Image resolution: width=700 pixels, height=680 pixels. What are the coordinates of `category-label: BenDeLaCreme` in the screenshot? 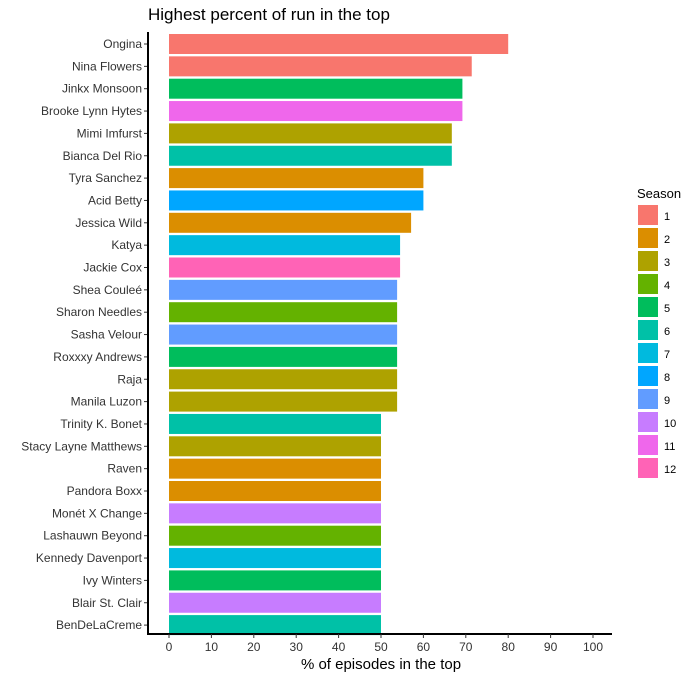 It's located at (99, 625).